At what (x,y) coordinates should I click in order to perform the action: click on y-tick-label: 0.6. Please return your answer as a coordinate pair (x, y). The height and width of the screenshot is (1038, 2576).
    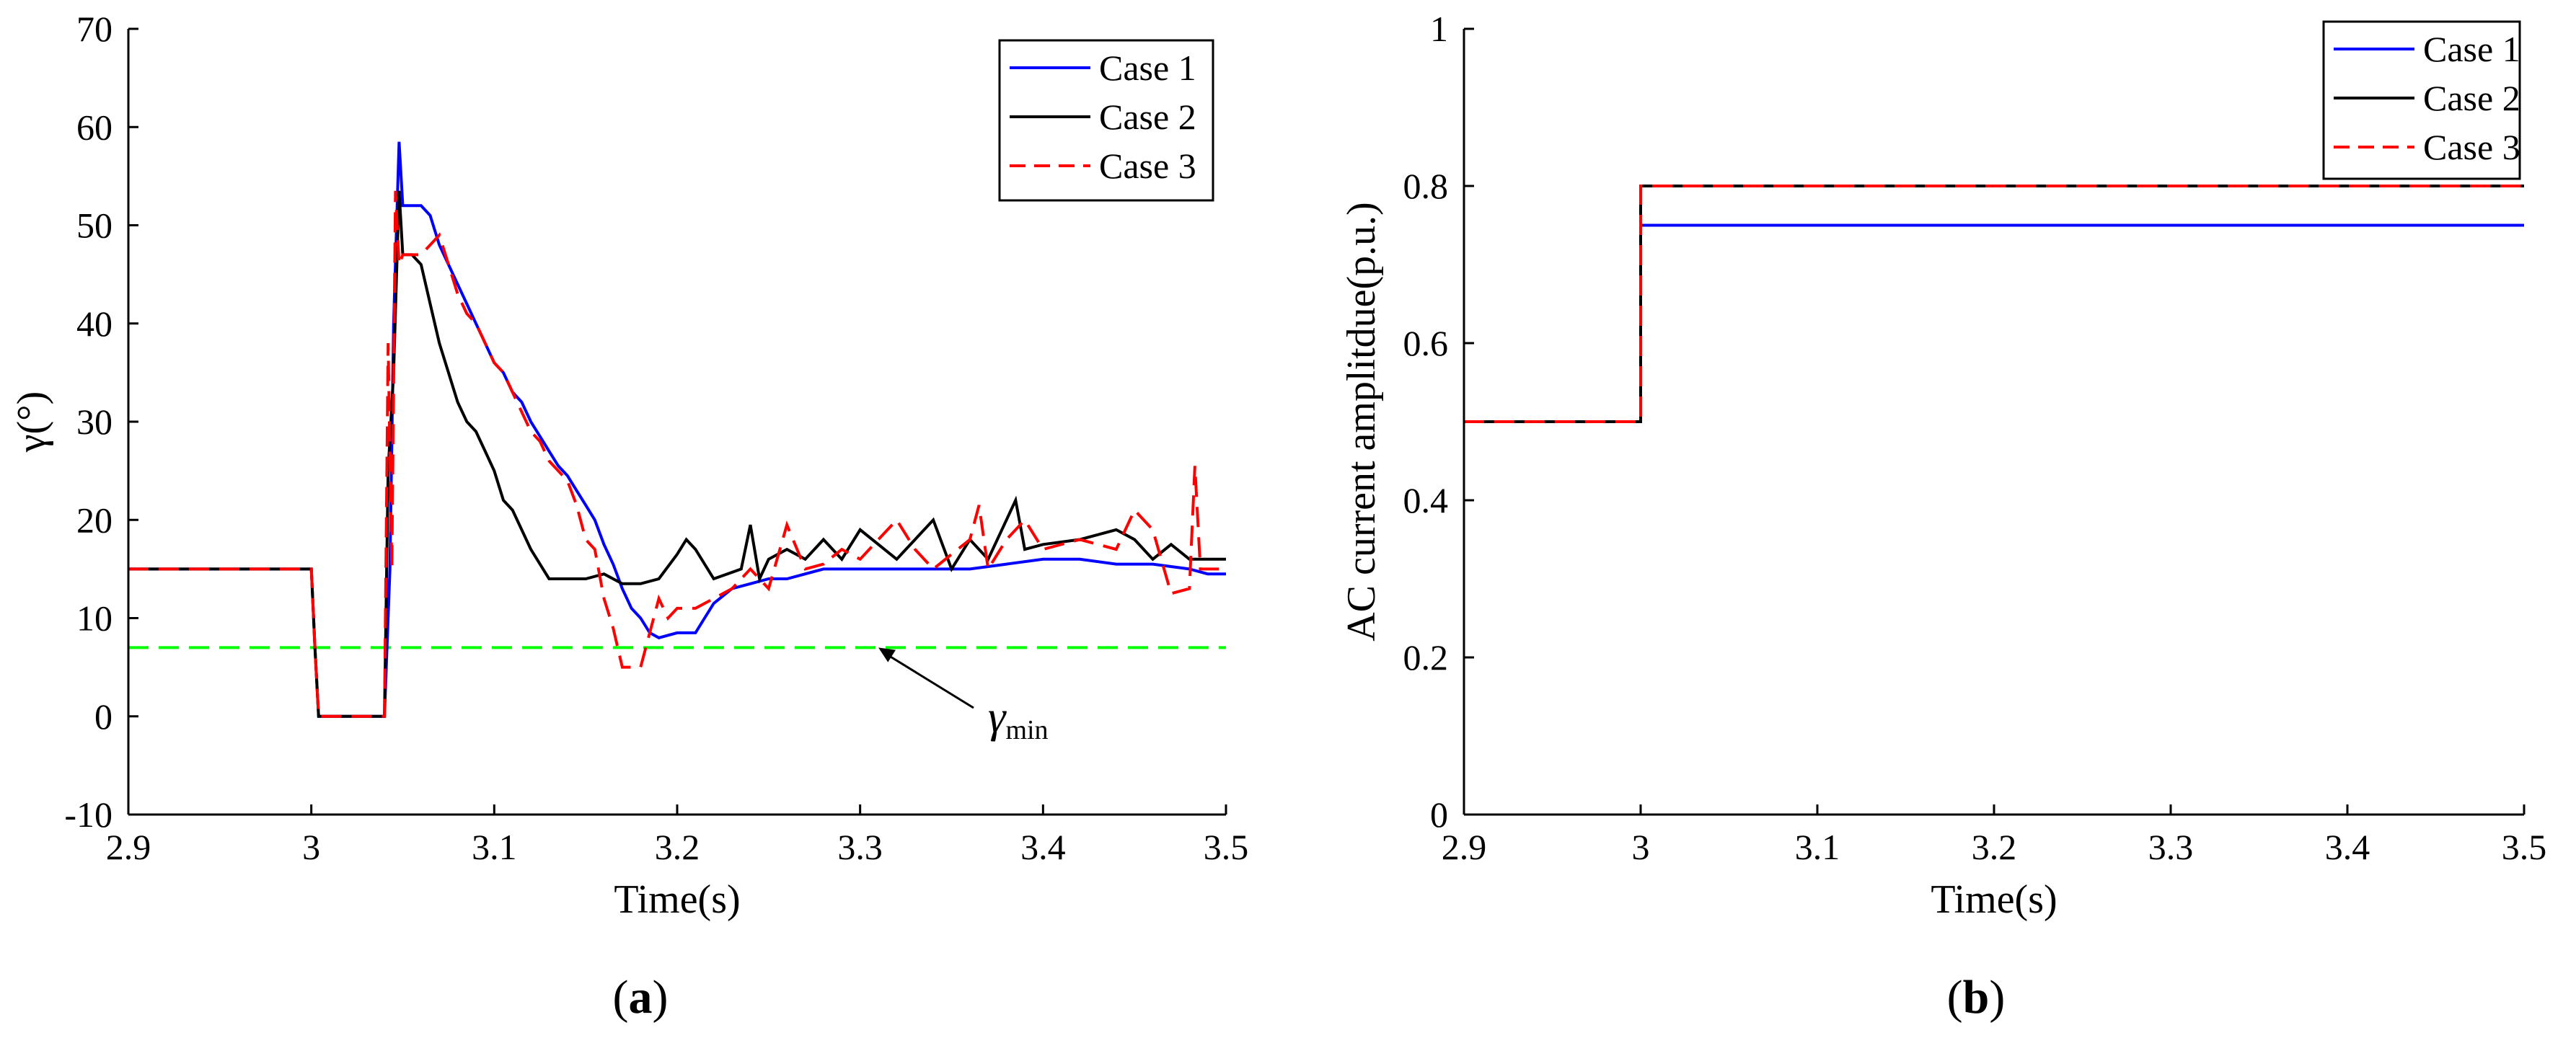
    Looking at the image, I should click on (1426, 343).